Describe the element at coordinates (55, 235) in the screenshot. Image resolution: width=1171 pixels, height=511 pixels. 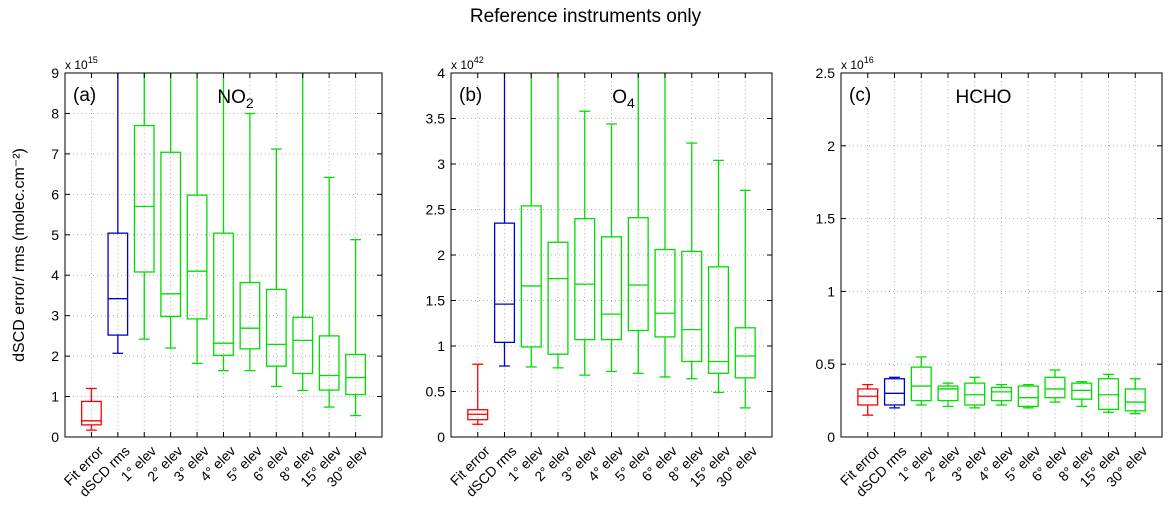
I see `y-tick-label: 5` at that location.